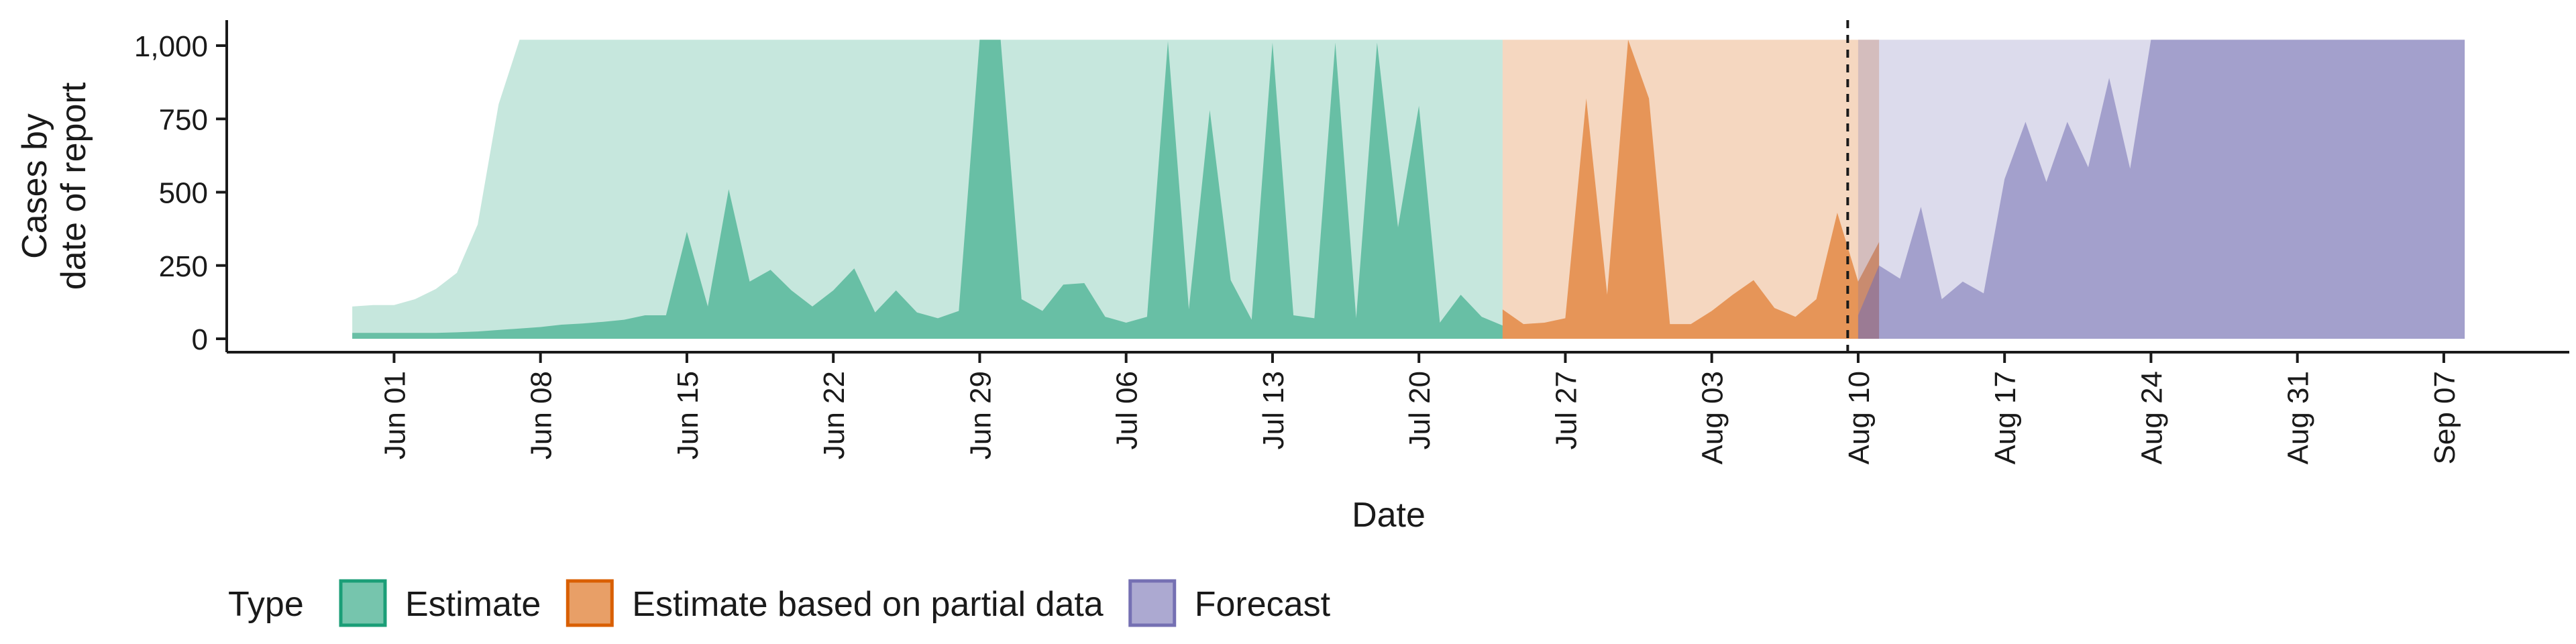 The height and width of the screenshot is (644, 2576). What do you see at coordinates (394, 415) in the screenshot?
I see `x-tick-label: Jun 01` at bounding box center [394, 415].